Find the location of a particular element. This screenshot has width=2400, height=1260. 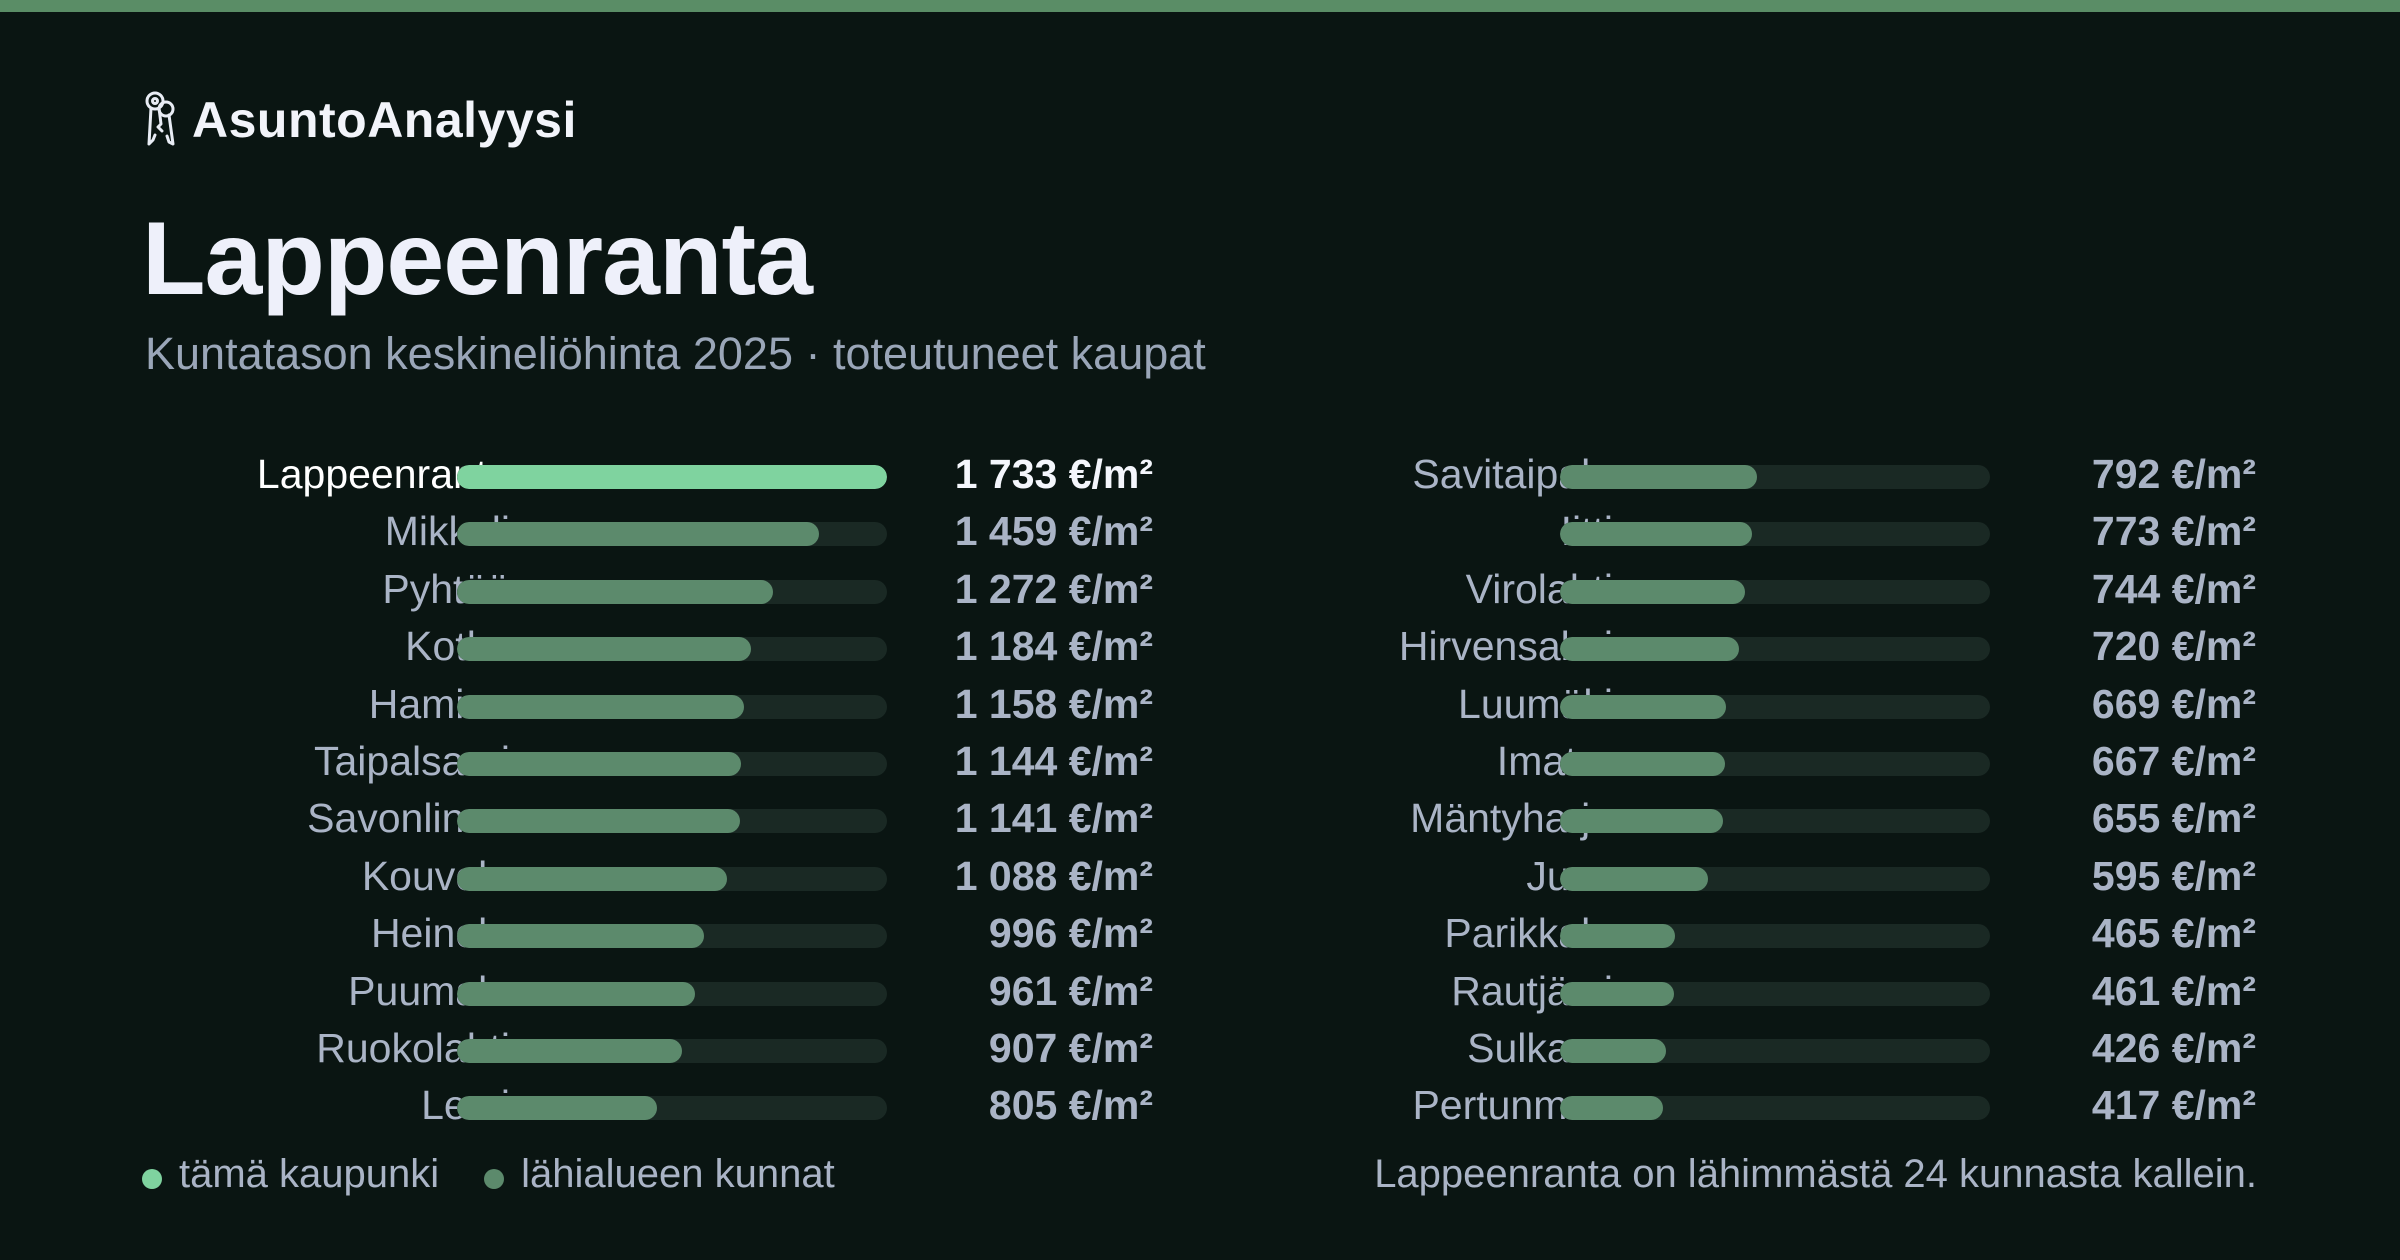

bar-row: Mikkeli 1 459 €/m² is located at coordinates (635, 532).